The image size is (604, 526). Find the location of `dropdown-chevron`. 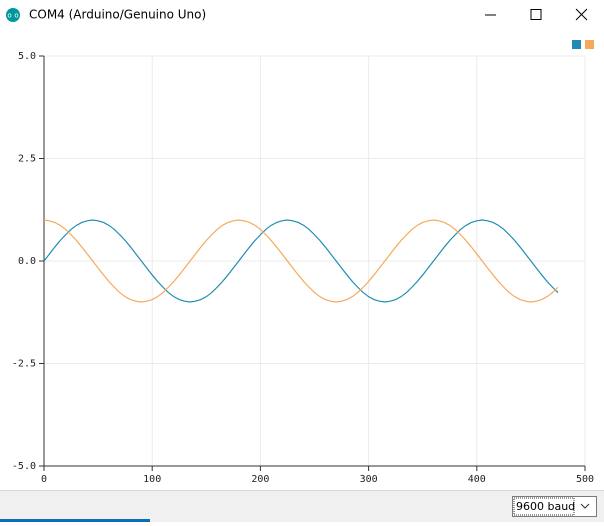

dropdown-chevron is located at coordinates (585, 506).